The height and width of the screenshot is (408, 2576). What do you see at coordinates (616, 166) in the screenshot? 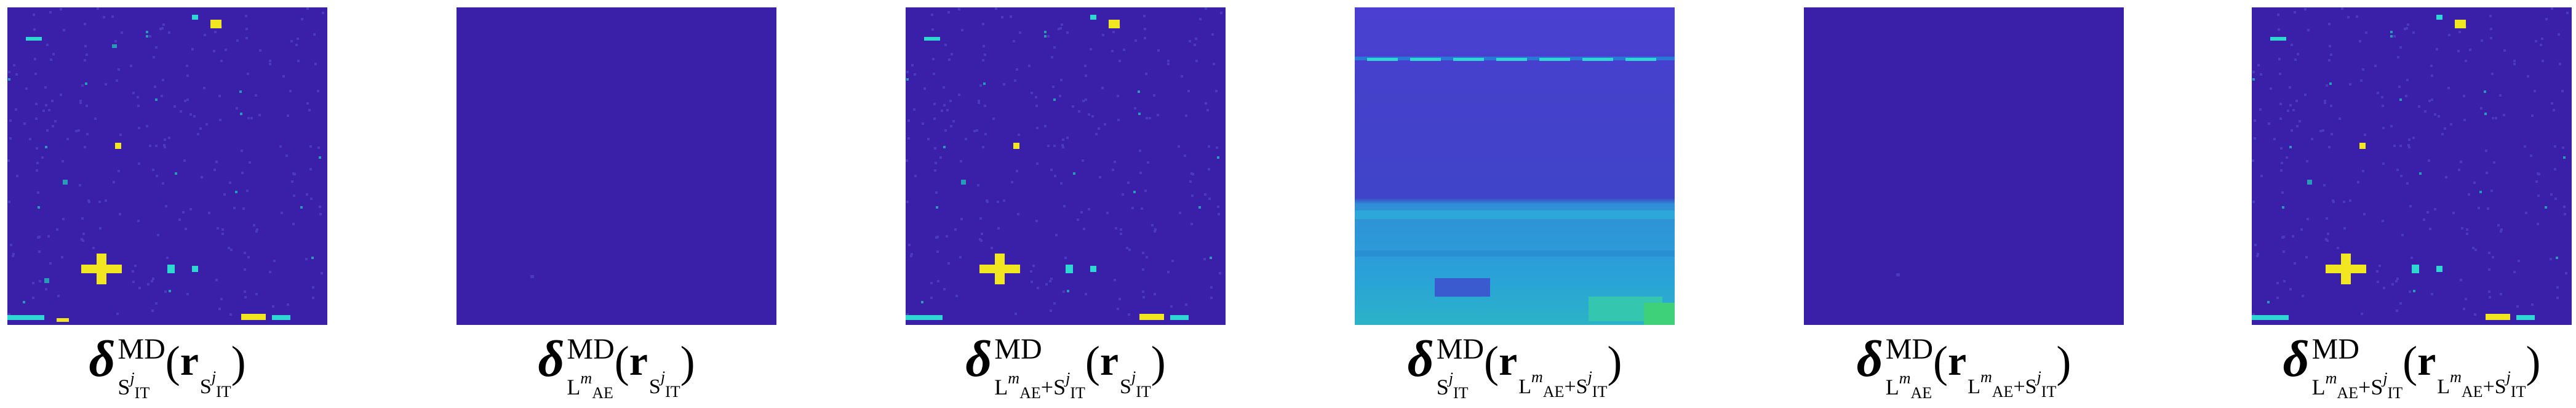
I see `map-background` at bounding box center [616, 166].